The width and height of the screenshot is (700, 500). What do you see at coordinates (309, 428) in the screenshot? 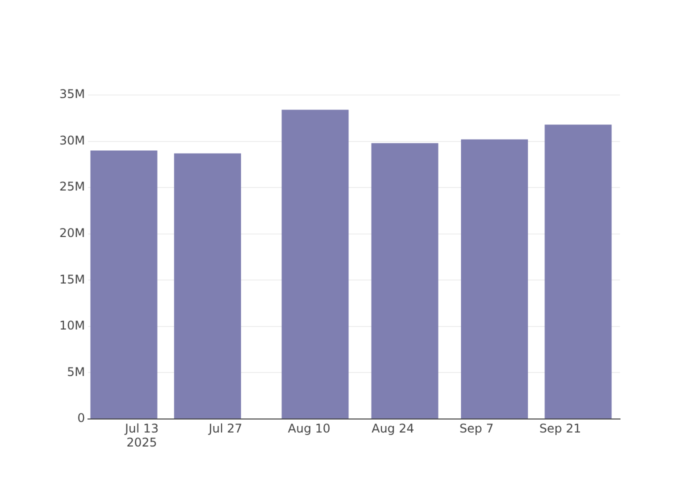
I see `x-tick-label: Aug 10` at bounding box center [309, 428].